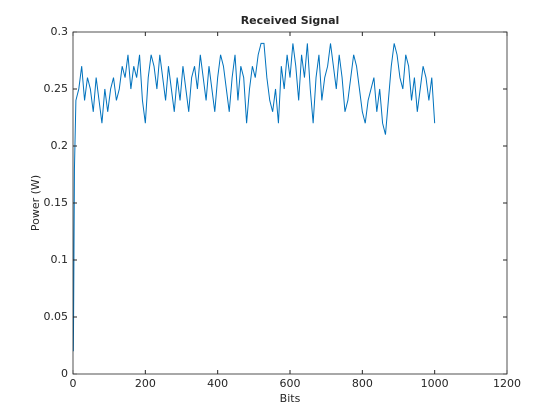  I want to click on y-tick-label: 0.15, so click(56, 202).